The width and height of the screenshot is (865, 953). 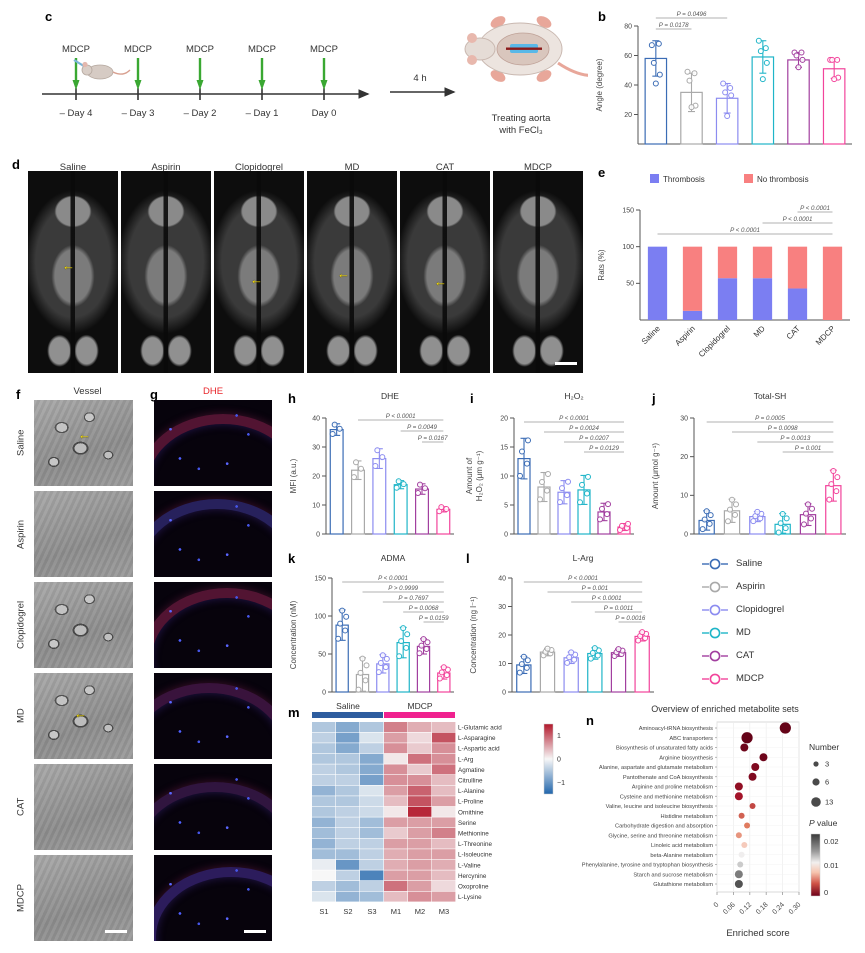 What do you see at coordinates (781, 655) in the screenshot?
I see `legend-item-cat: CAT` at bounding box center [781, 655].